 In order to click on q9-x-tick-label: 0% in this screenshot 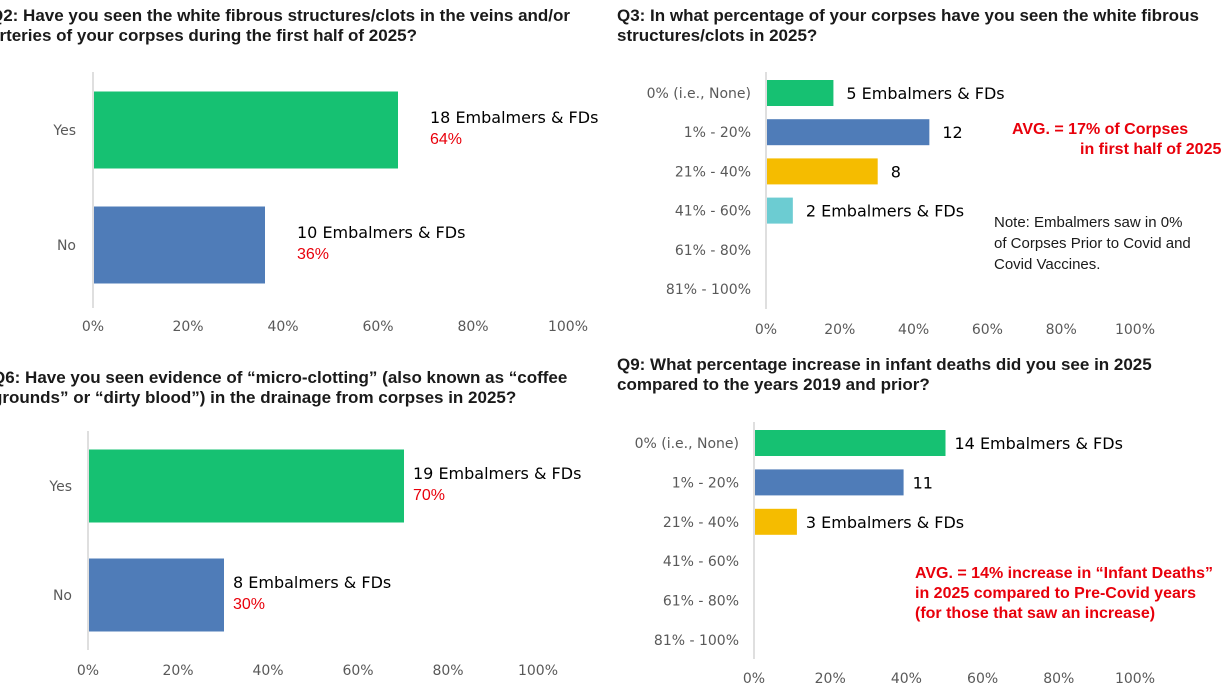, I will do `click(754, 679)`.